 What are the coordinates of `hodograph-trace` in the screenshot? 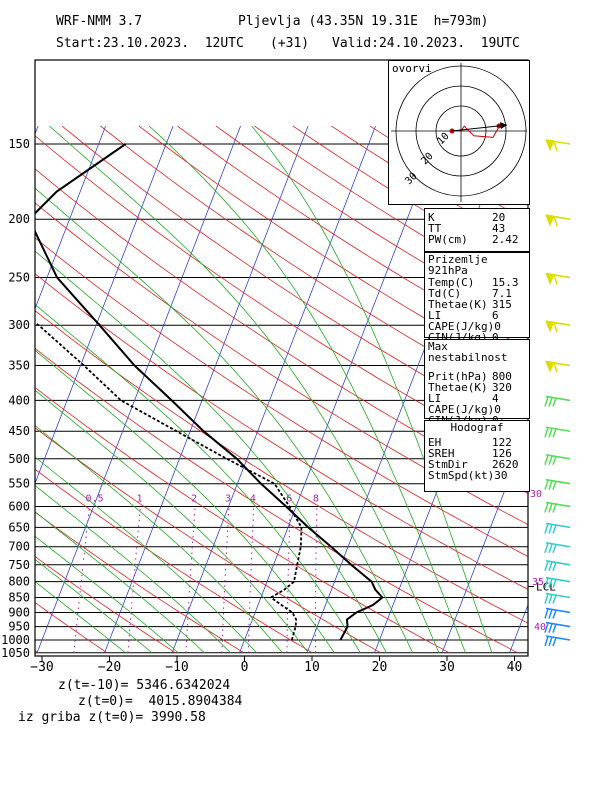 It's located at (480, 131).